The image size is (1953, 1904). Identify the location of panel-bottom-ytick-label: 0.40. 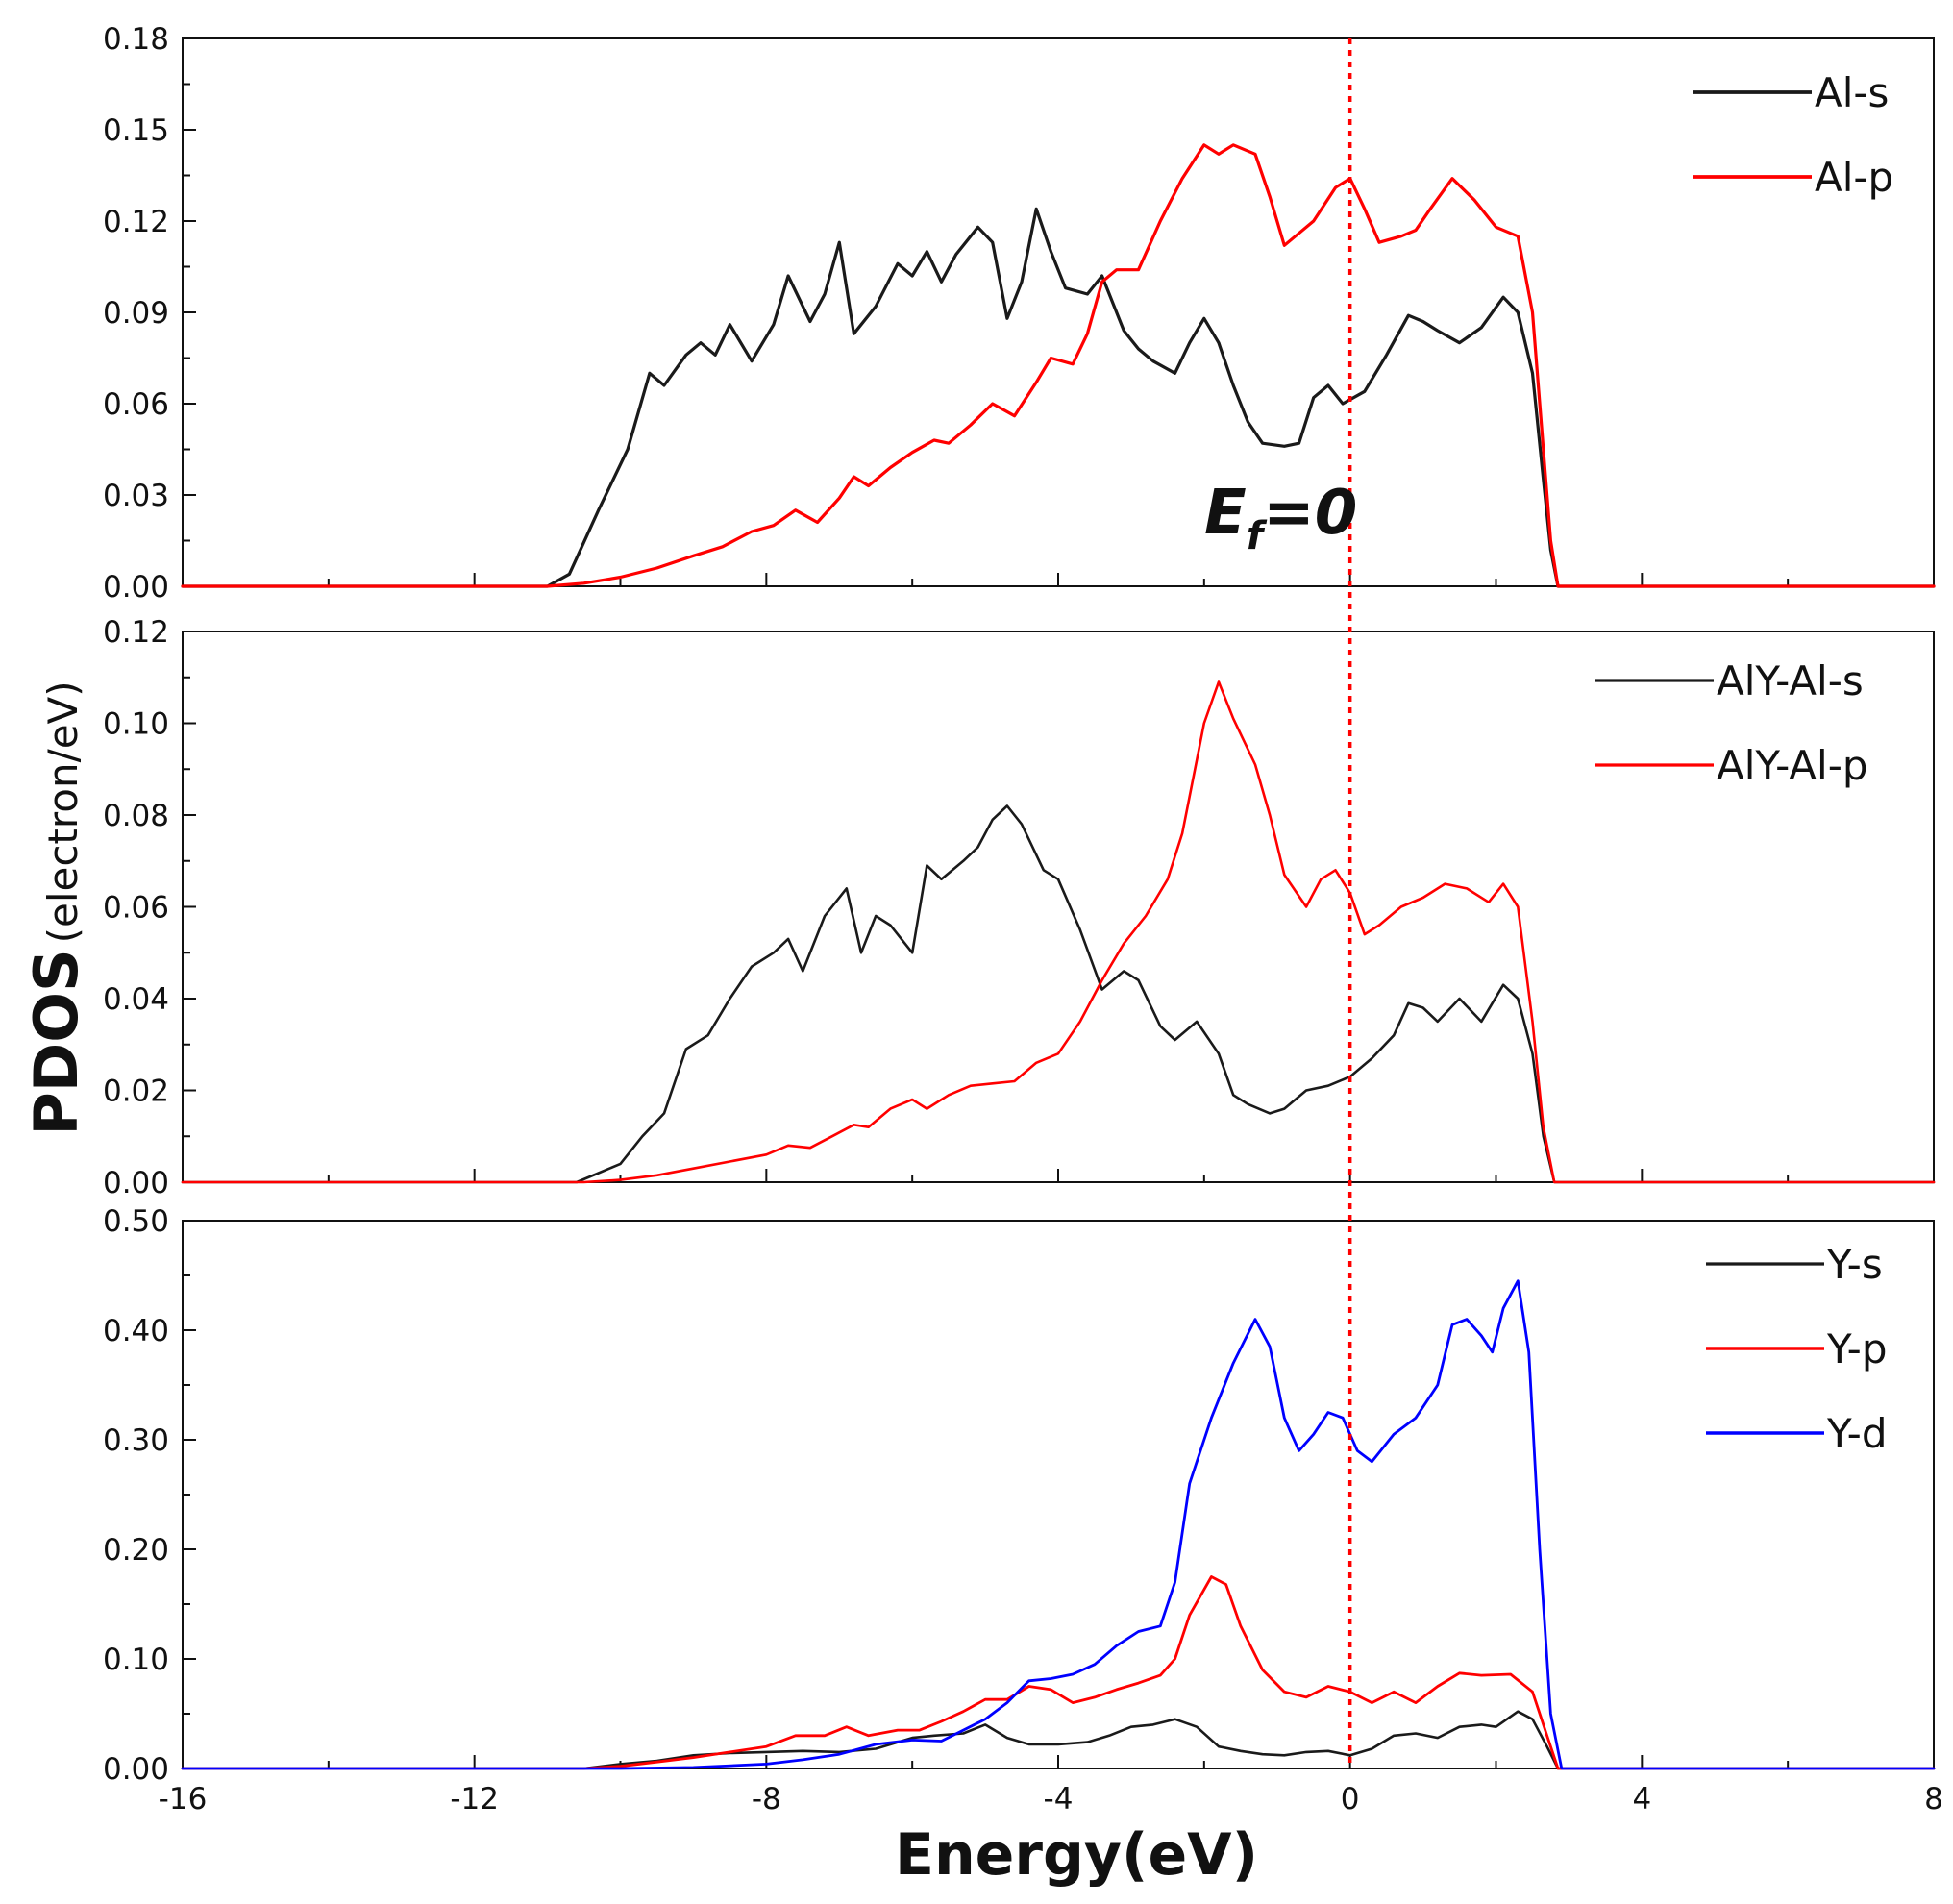
(136, 1331).